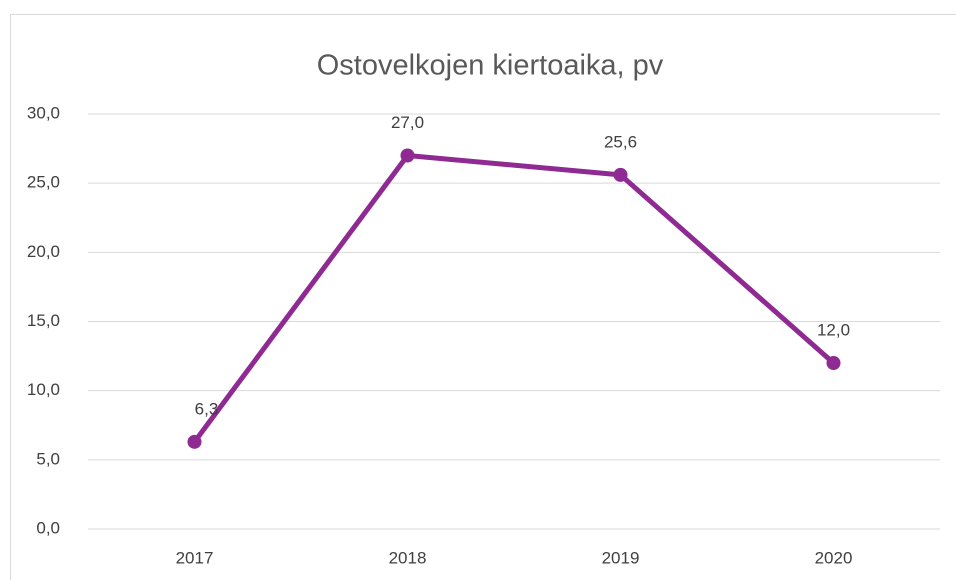 The image size is (956, 580). I want to click on y-tick-label: 20,0, so click(43, 251).